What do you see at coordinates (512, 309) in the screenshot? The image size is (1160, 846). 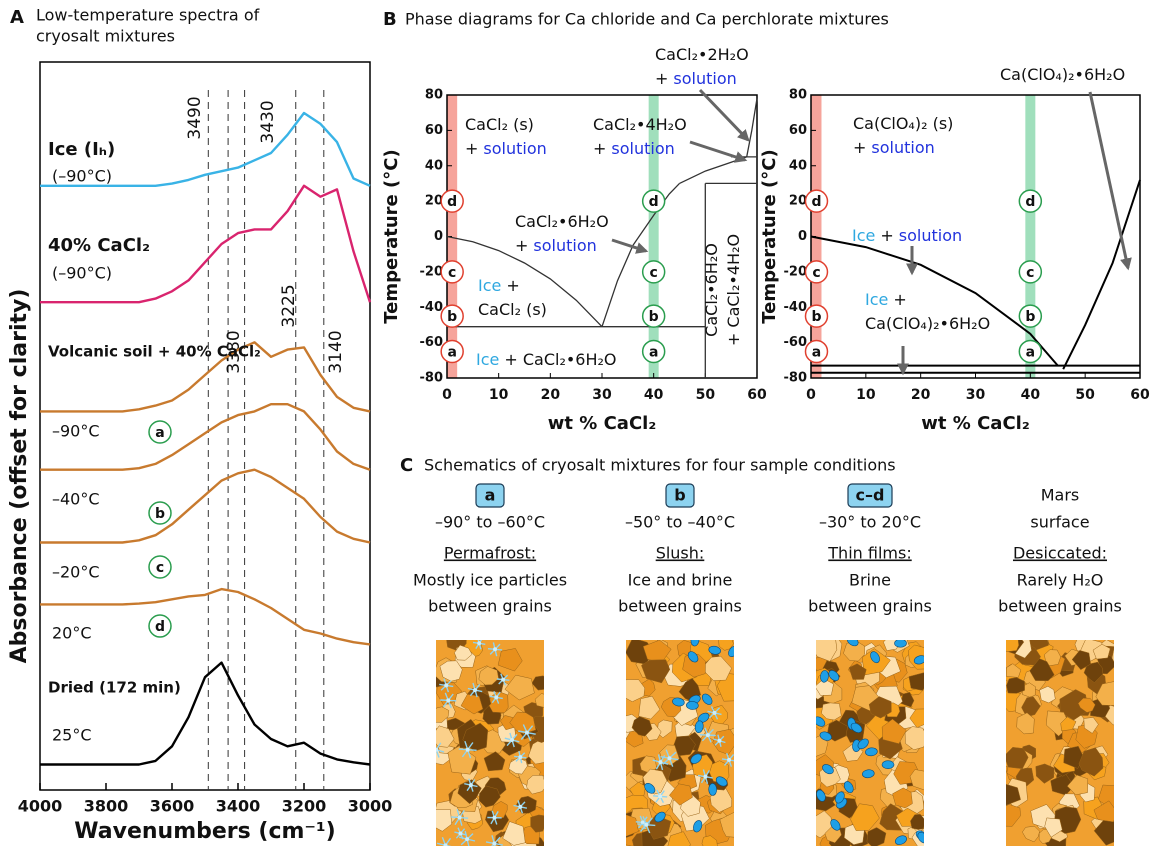 I see `region-label: CaCl₂ (s)` at bounding box center [512, 309].